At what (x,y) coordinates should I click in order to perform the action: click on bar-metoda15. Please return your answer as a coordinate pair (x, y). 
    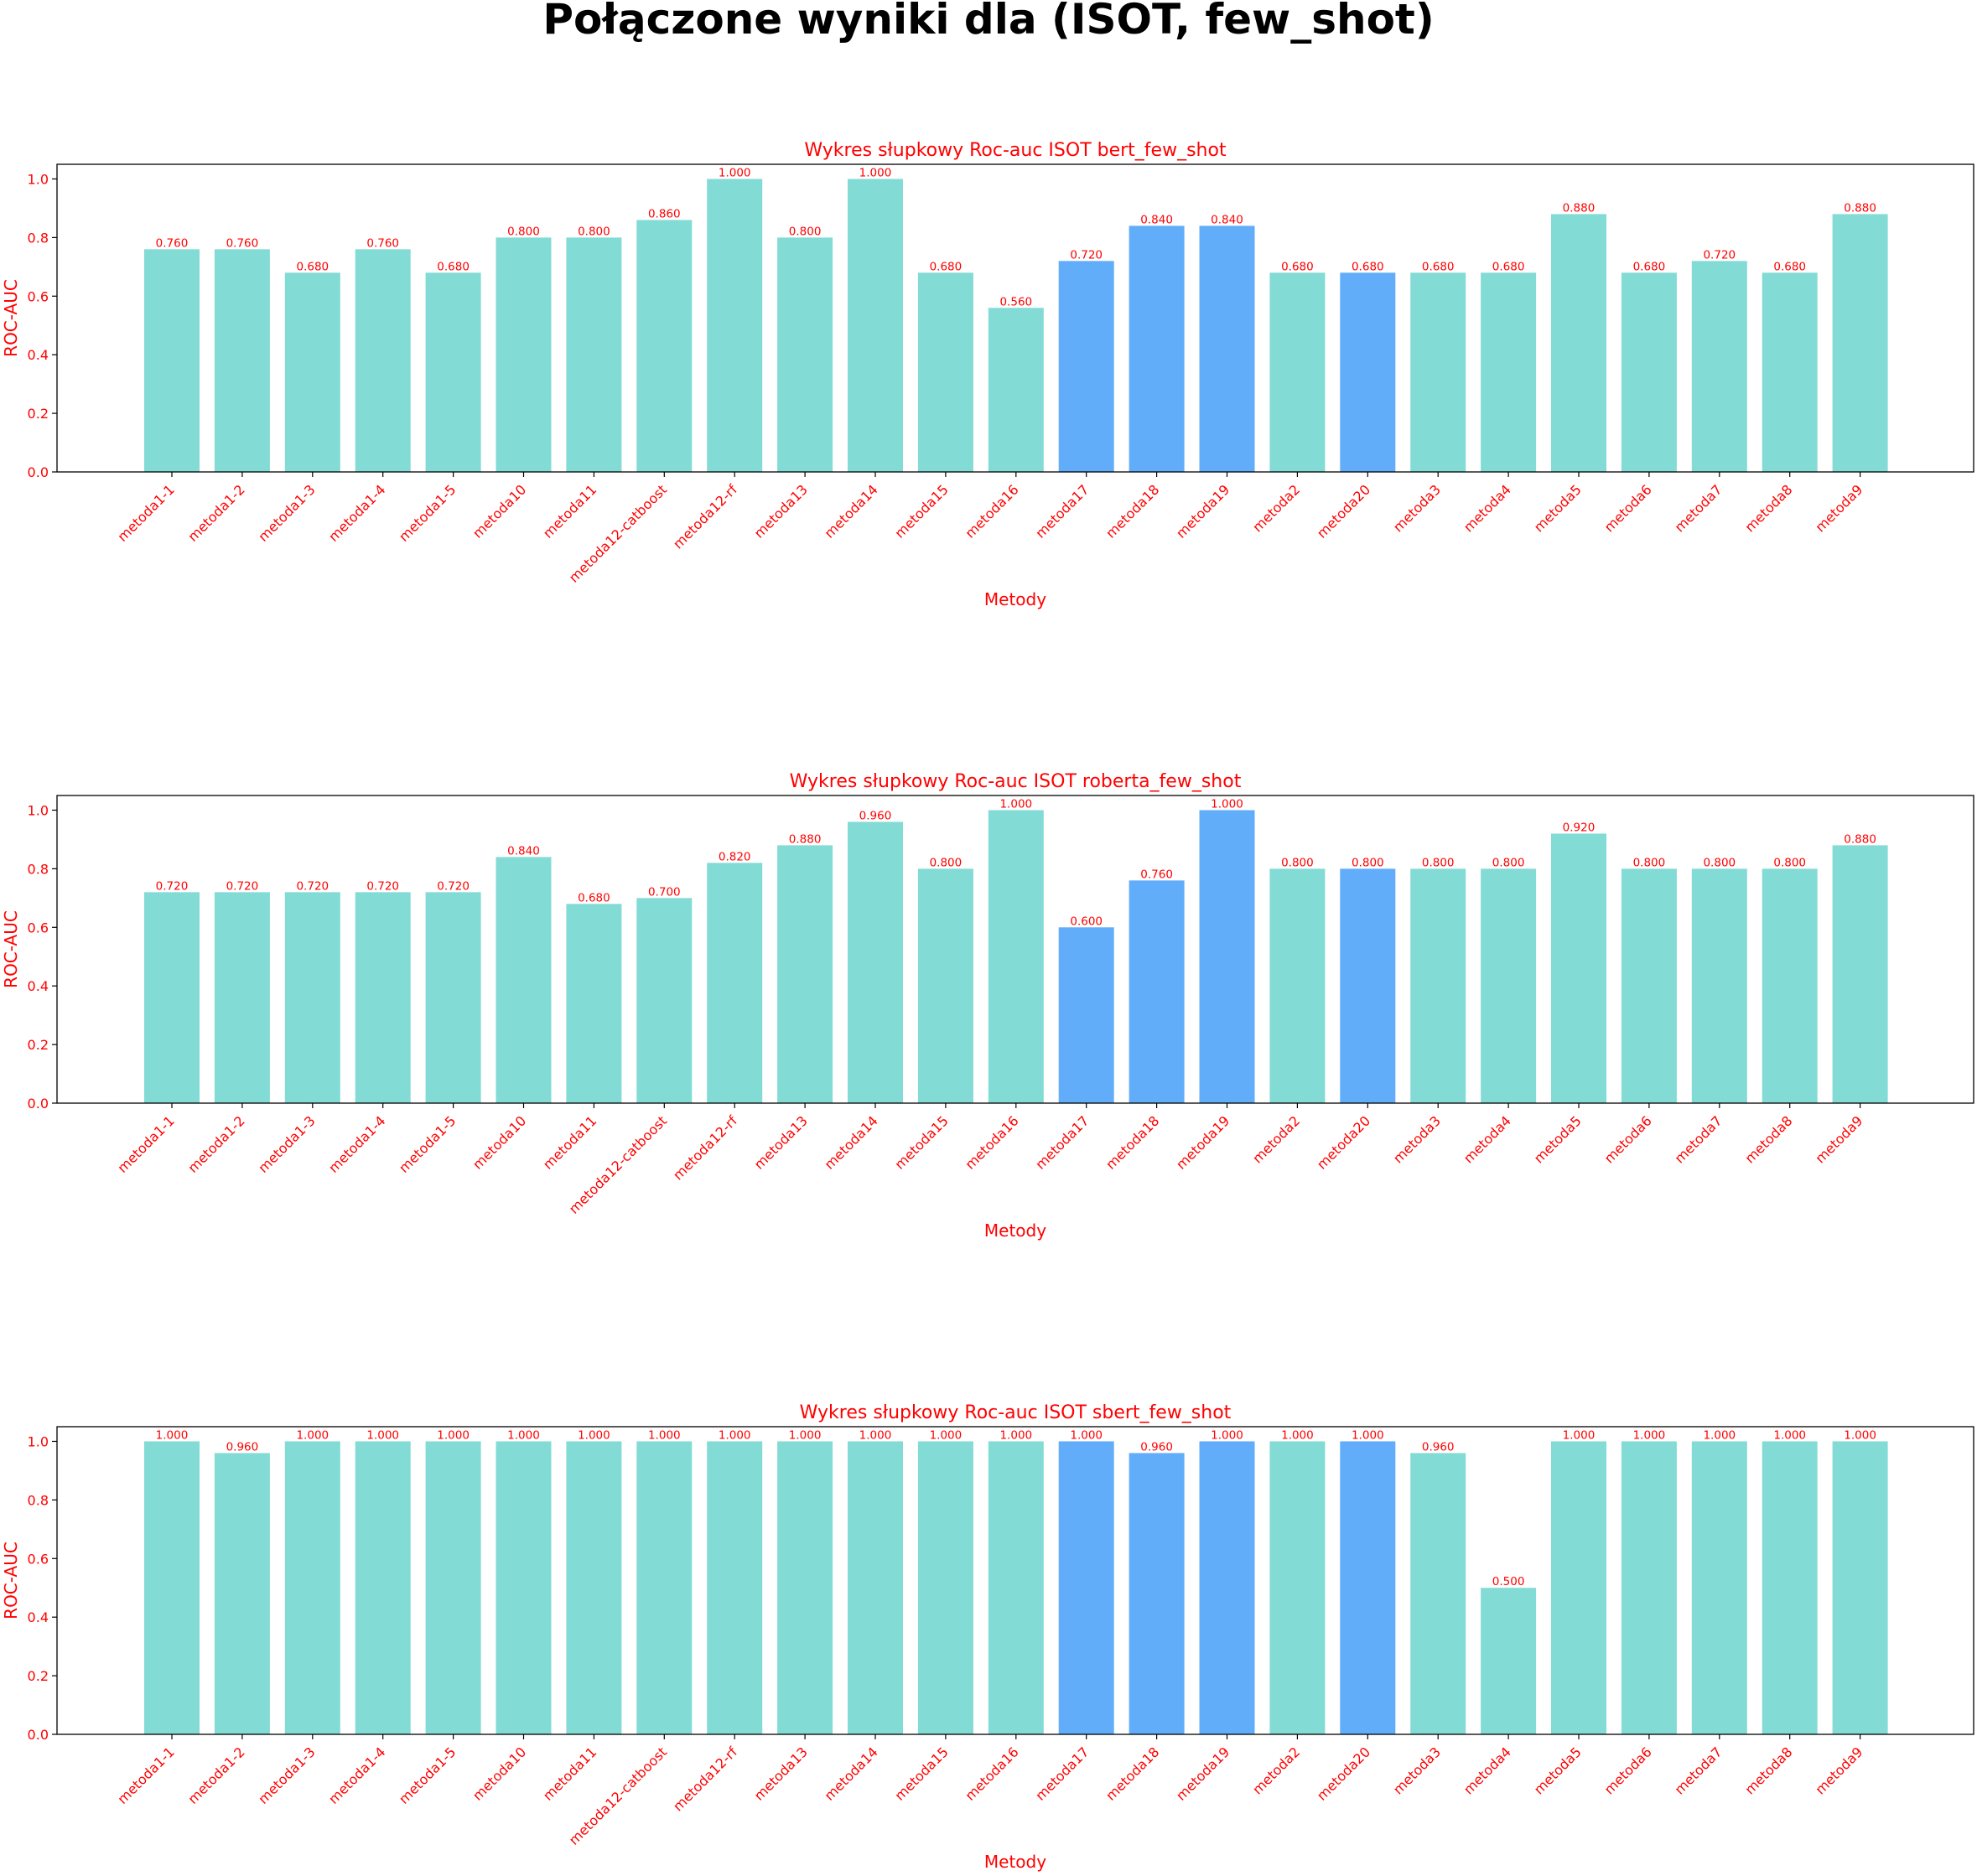
    Looking at the image, I should click on (945, 1587).